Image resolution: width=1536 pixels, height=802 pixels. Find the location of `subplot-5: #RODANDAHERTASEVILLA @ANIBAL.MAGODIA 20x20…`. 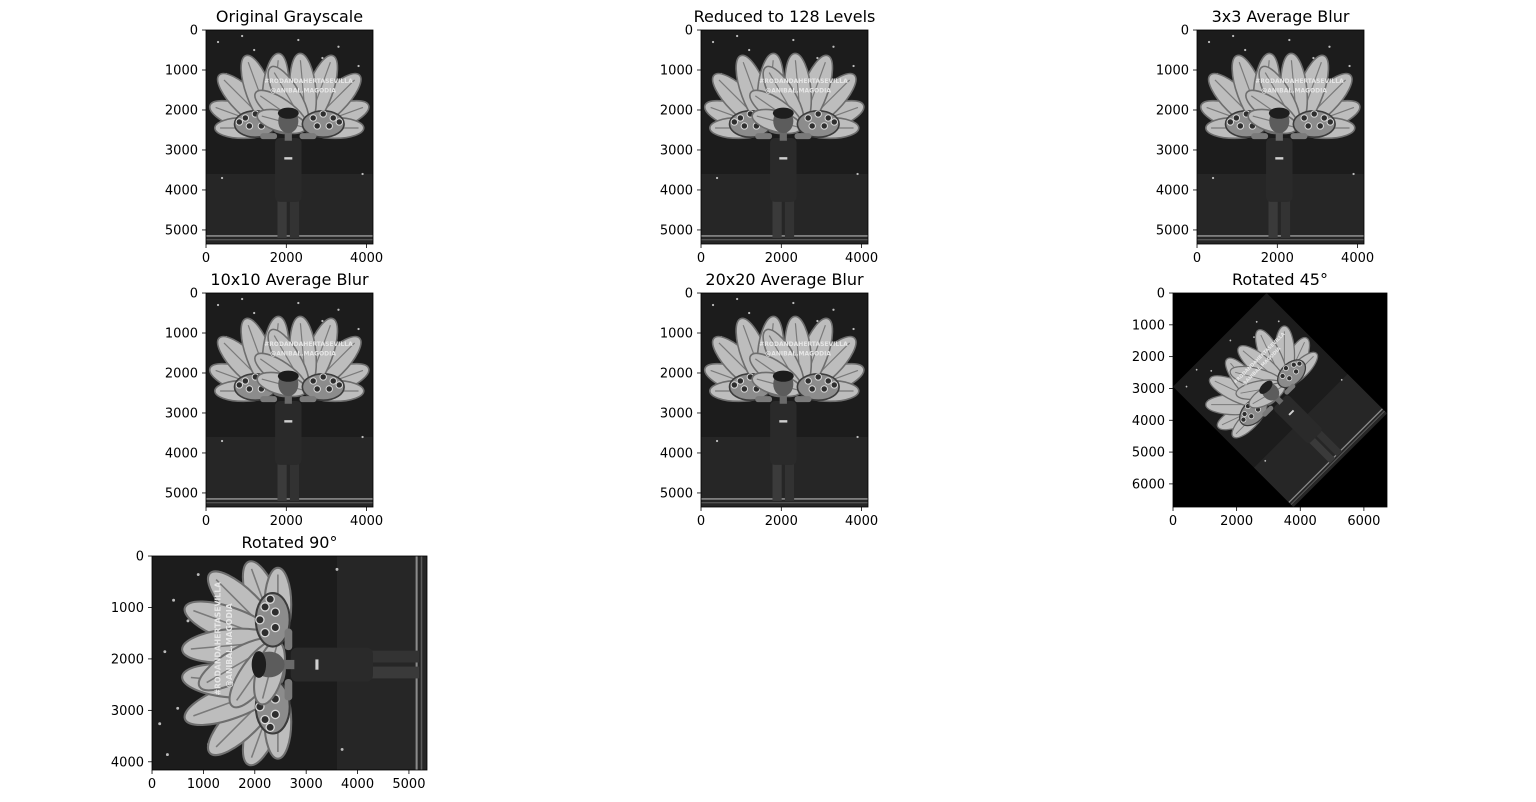

subplot-5: #RODANDAHERTASEVILLA @ANIBAL.MAGODIA 20x20… is located at coordinates (769, 399).